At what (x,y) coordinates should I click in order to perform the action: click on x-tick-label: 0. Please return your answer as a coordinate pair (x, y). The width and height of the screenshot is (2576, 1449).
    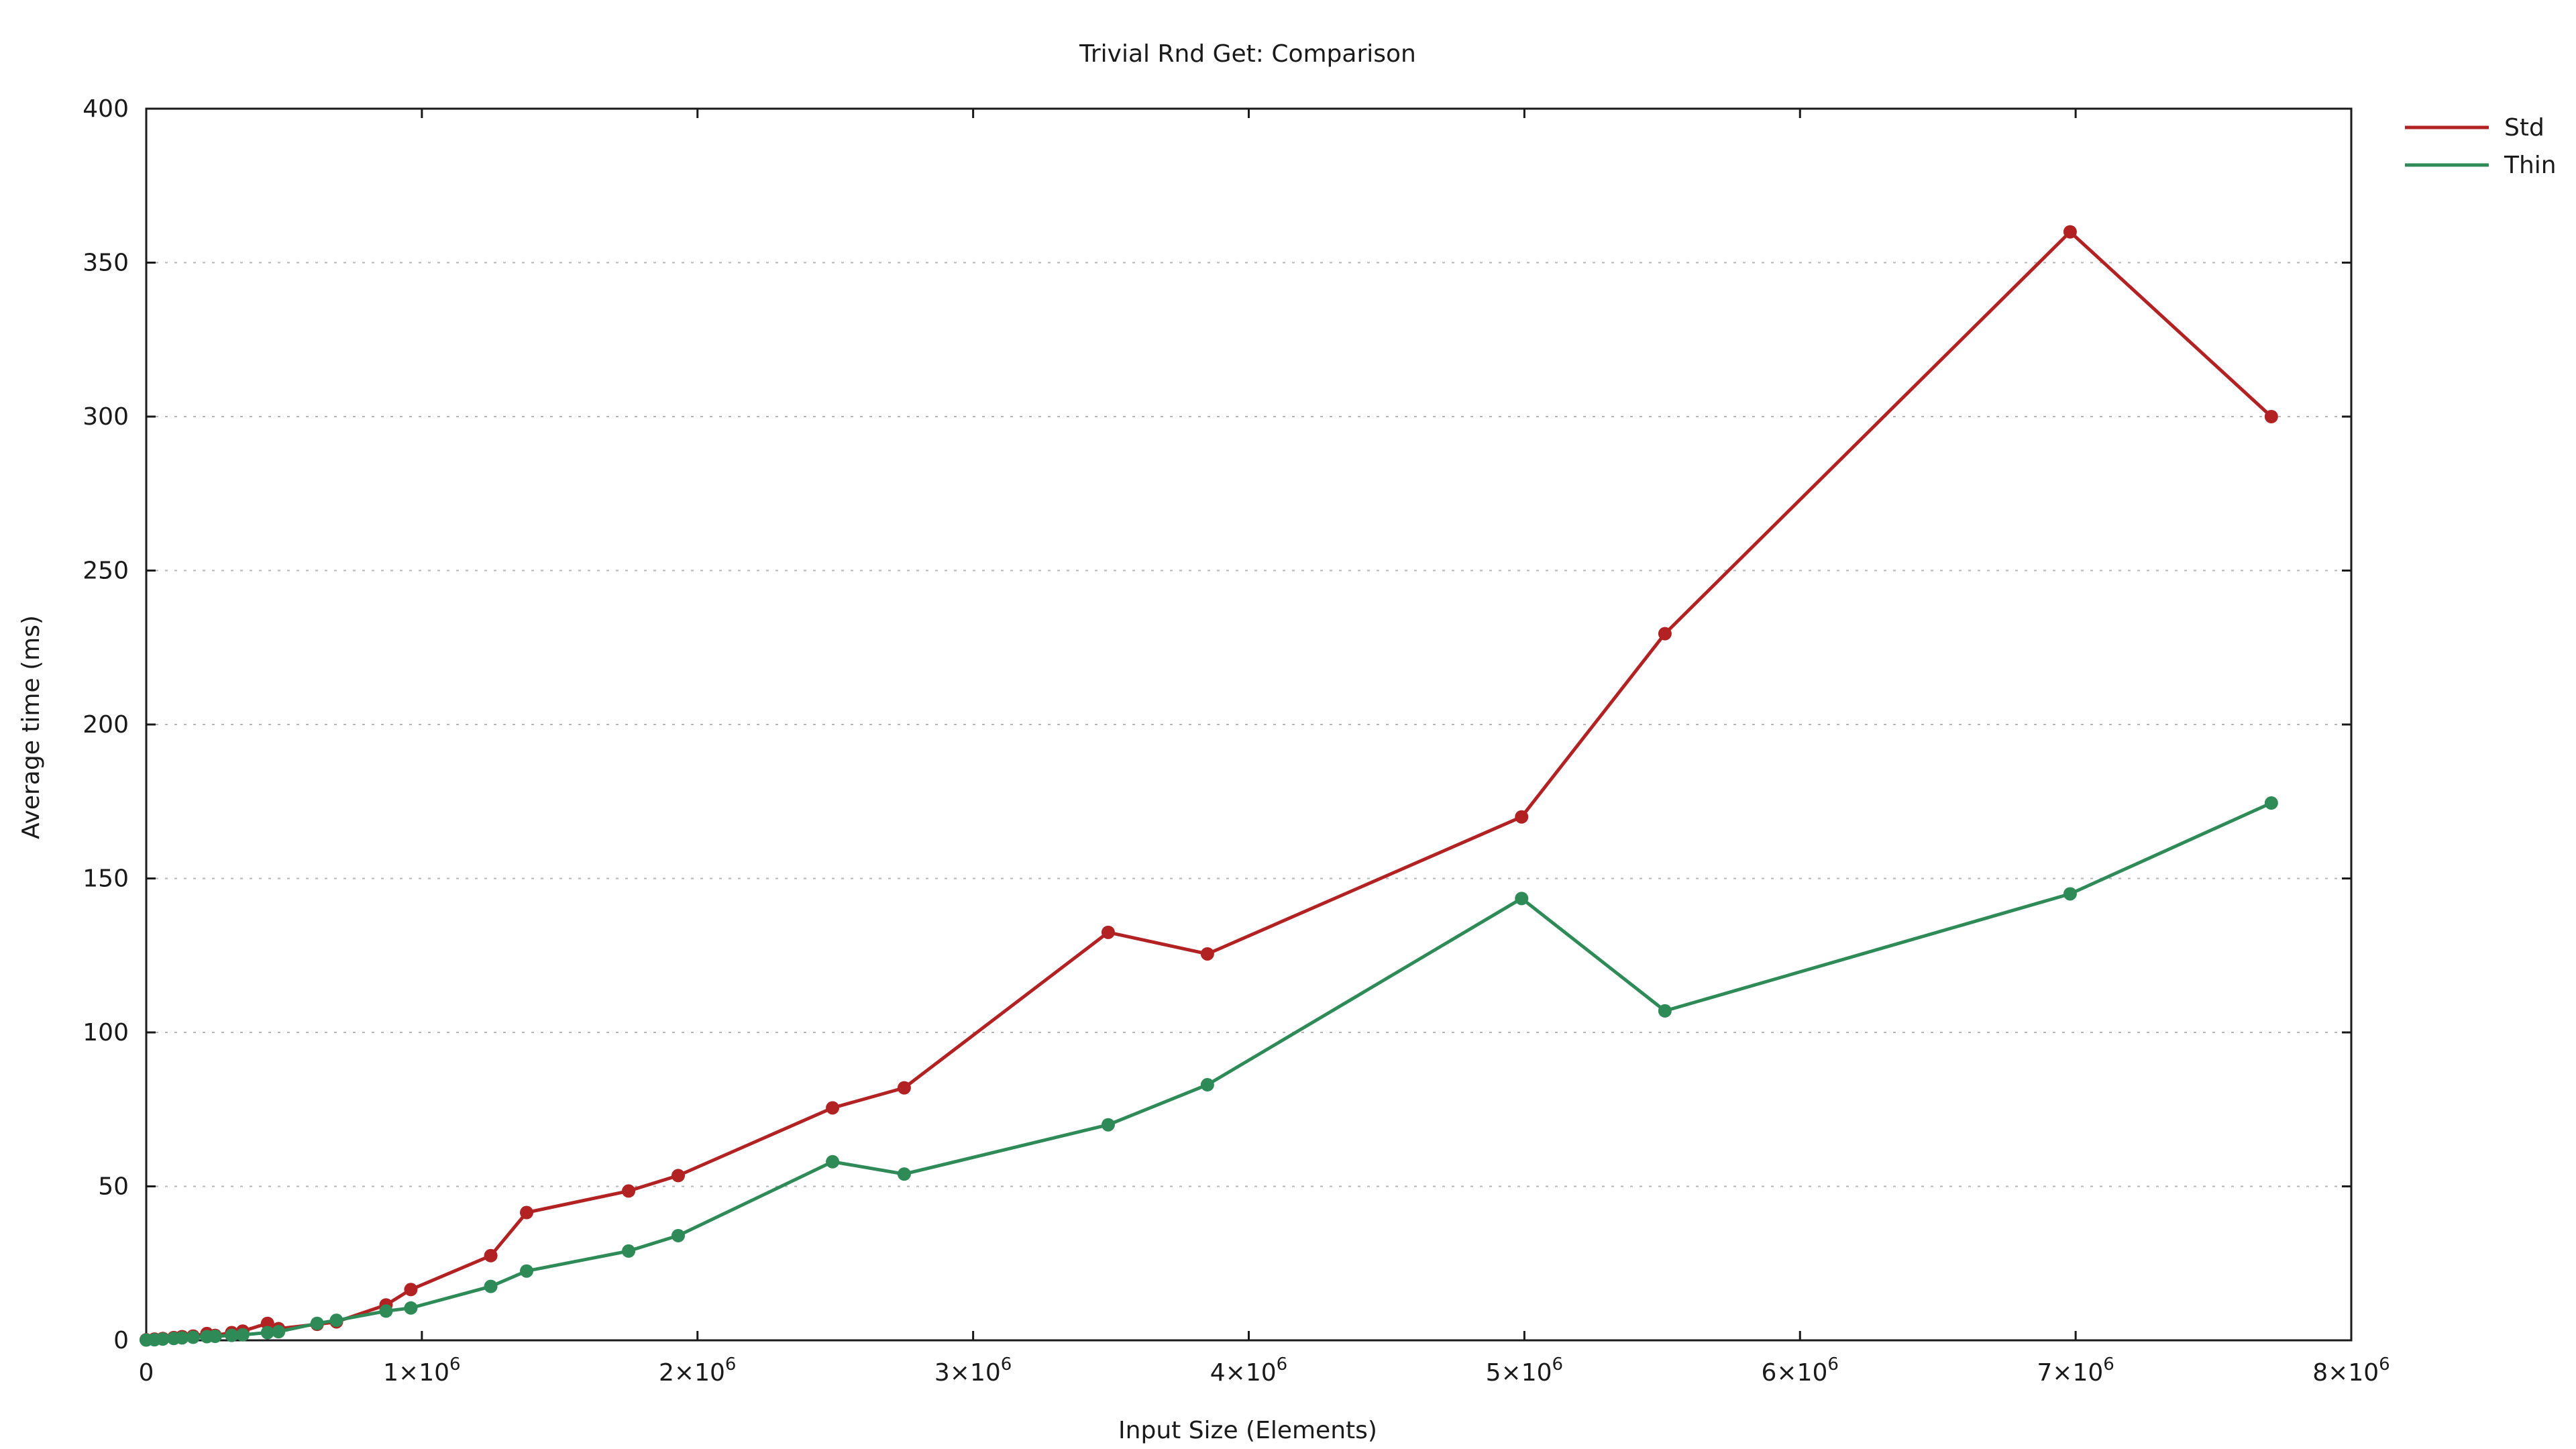
    Looking at the image, I should click on (146, 1373).